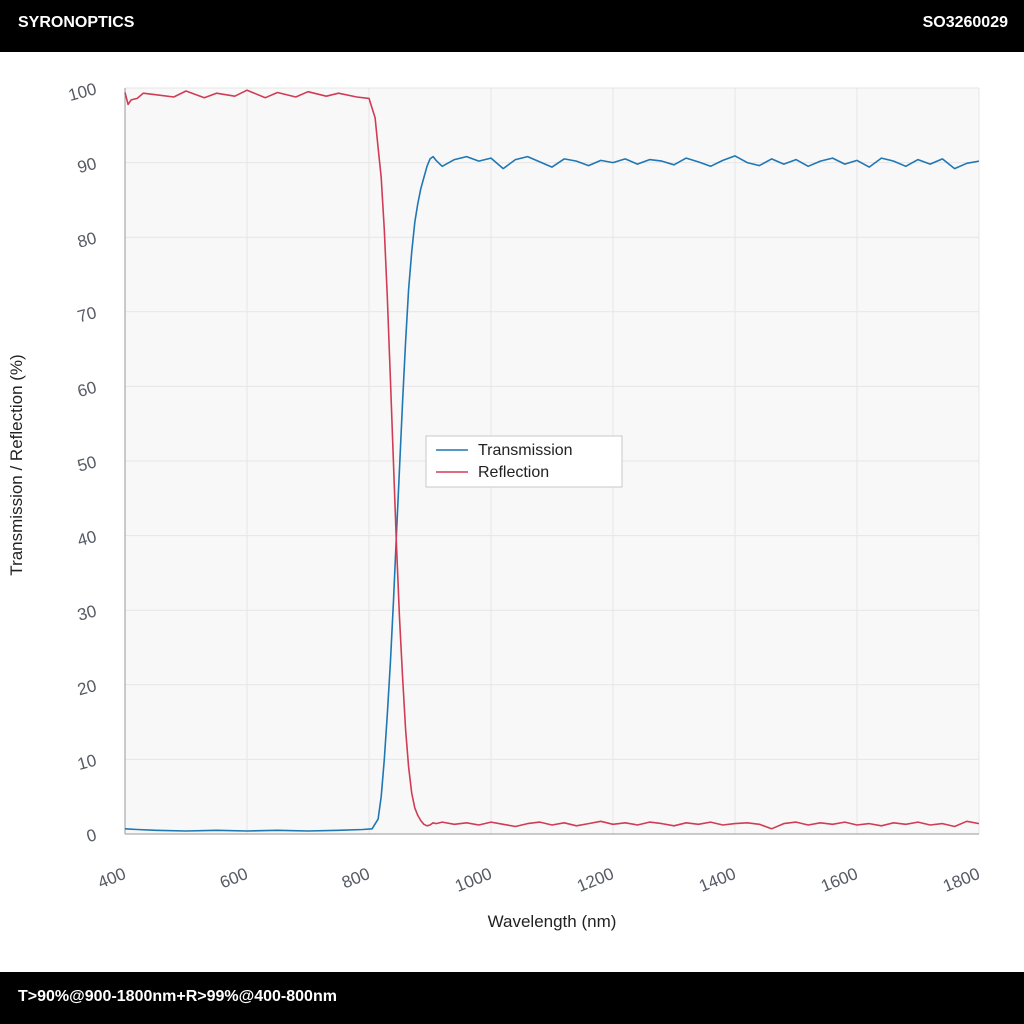 This screenshot has height=1024, width=1024. Describe the element at coordinates (111, 878) in the screenshot. I see `x-tick-label: 400` at that location.